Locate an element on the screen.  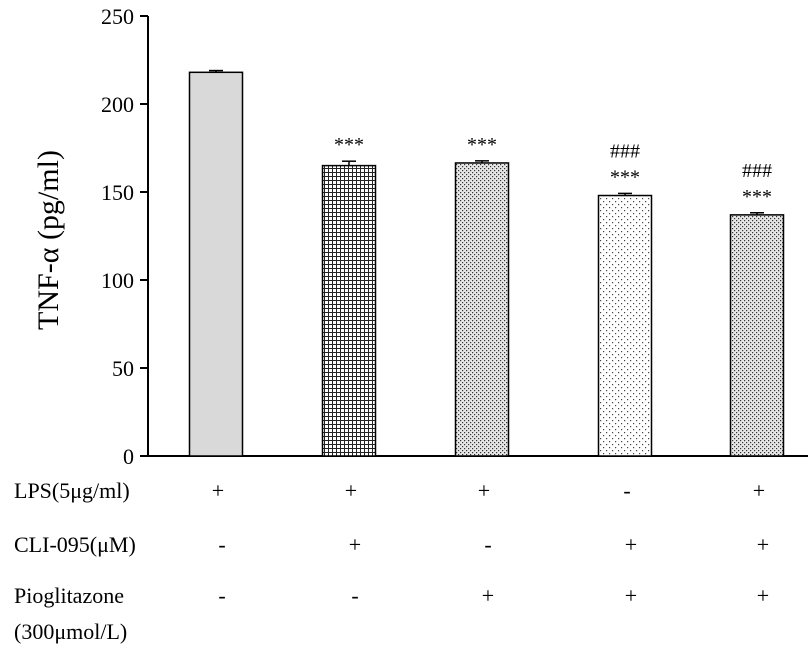
y-tick-label: 0 is located at coordinates (128, 456).